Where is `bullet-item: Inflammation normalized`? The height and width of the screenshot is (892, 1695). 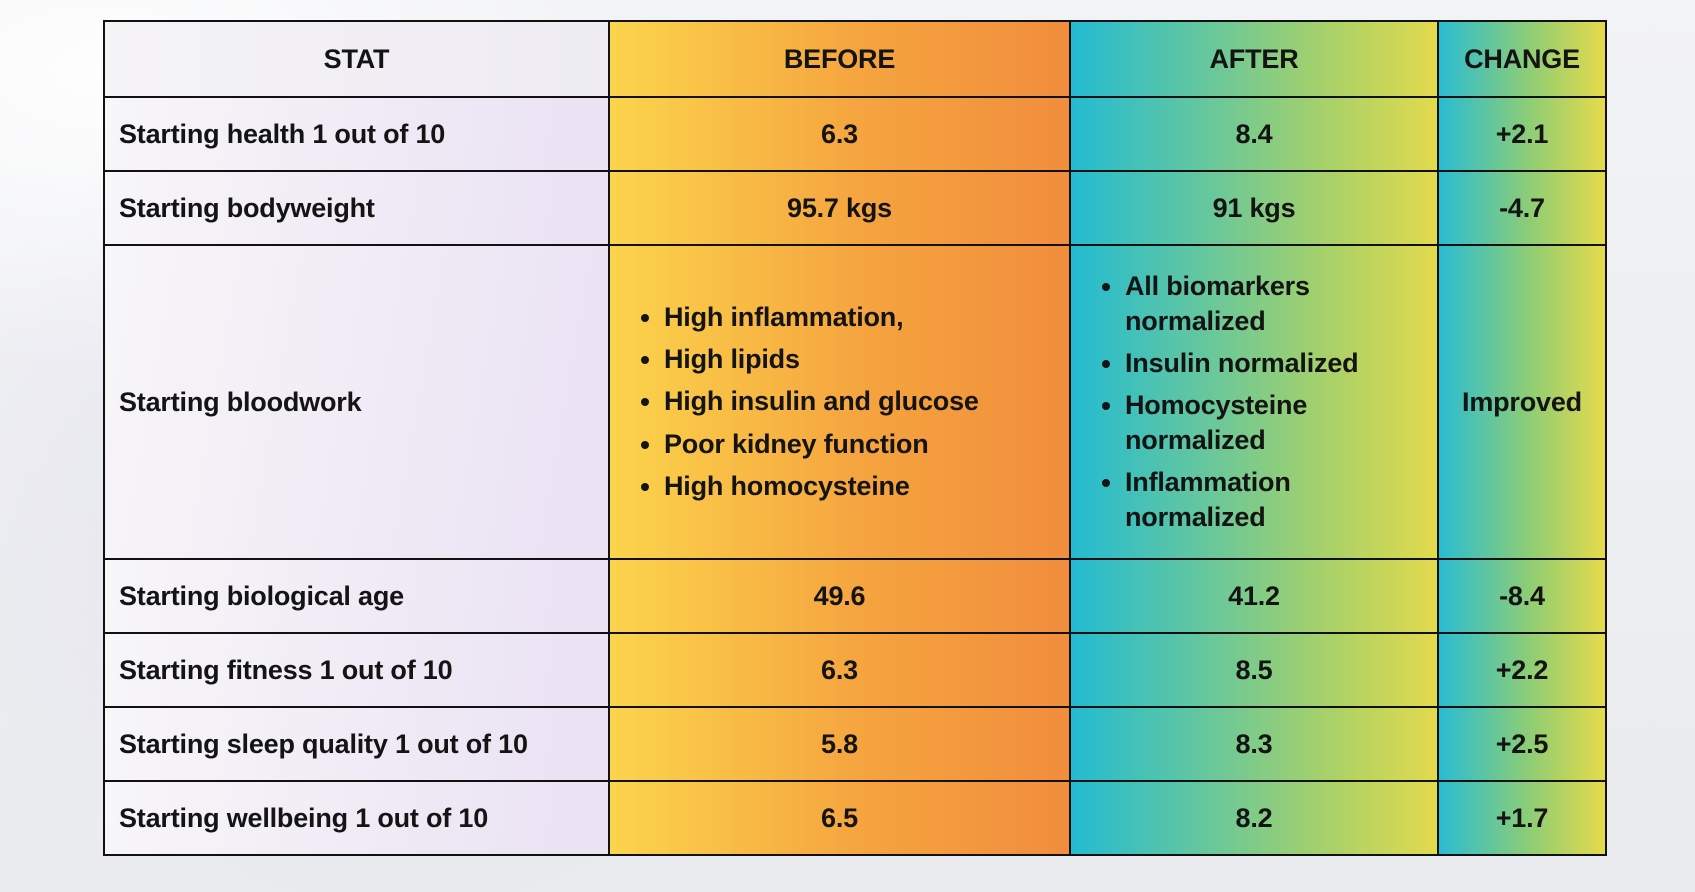
bullet-item: Inflammation normalized is located at coordinates (1276, 500).